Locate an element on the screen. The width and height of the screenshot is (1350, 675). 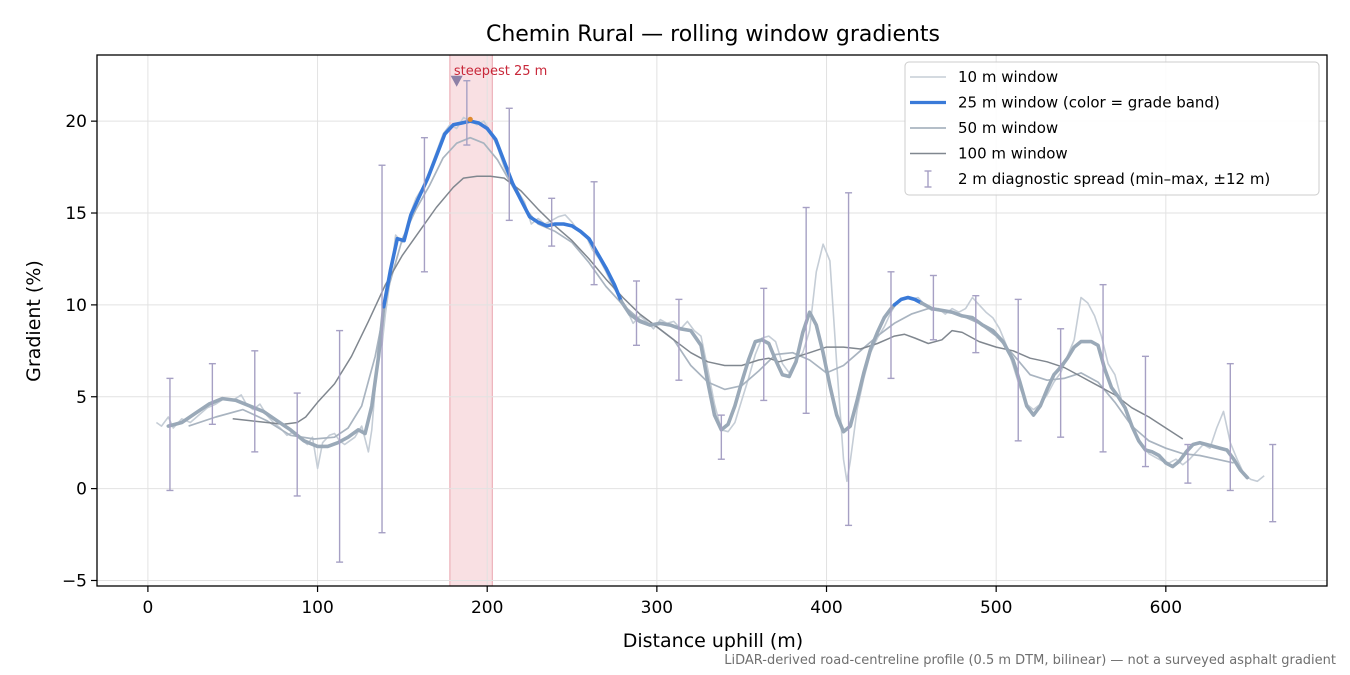
legend-entry: 100 m window is located at coordinates (989, 154).